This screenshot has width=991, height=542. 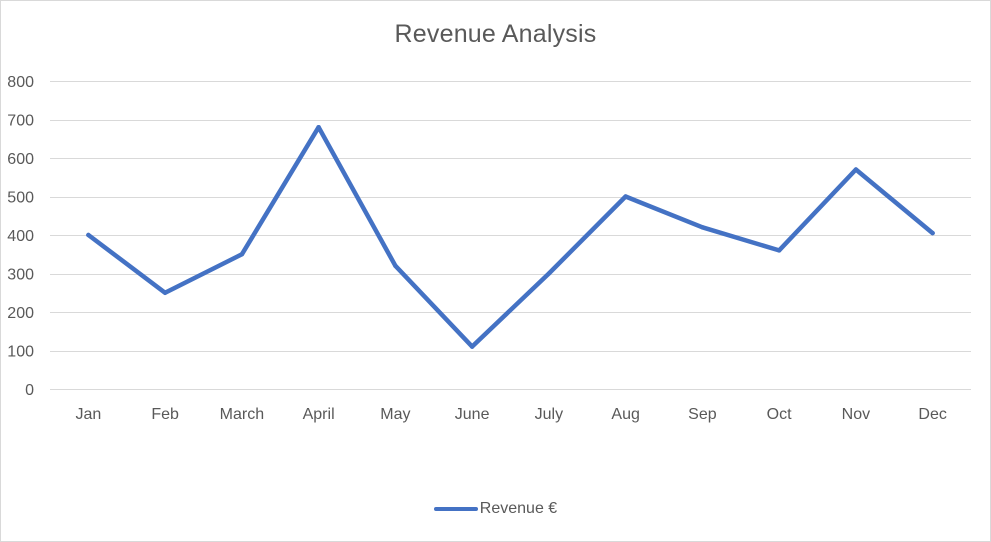 What do you see at coordinates (20, 82) in the screenshot?
I see `y-tick-label: 800` at bounding box center [20, 82].